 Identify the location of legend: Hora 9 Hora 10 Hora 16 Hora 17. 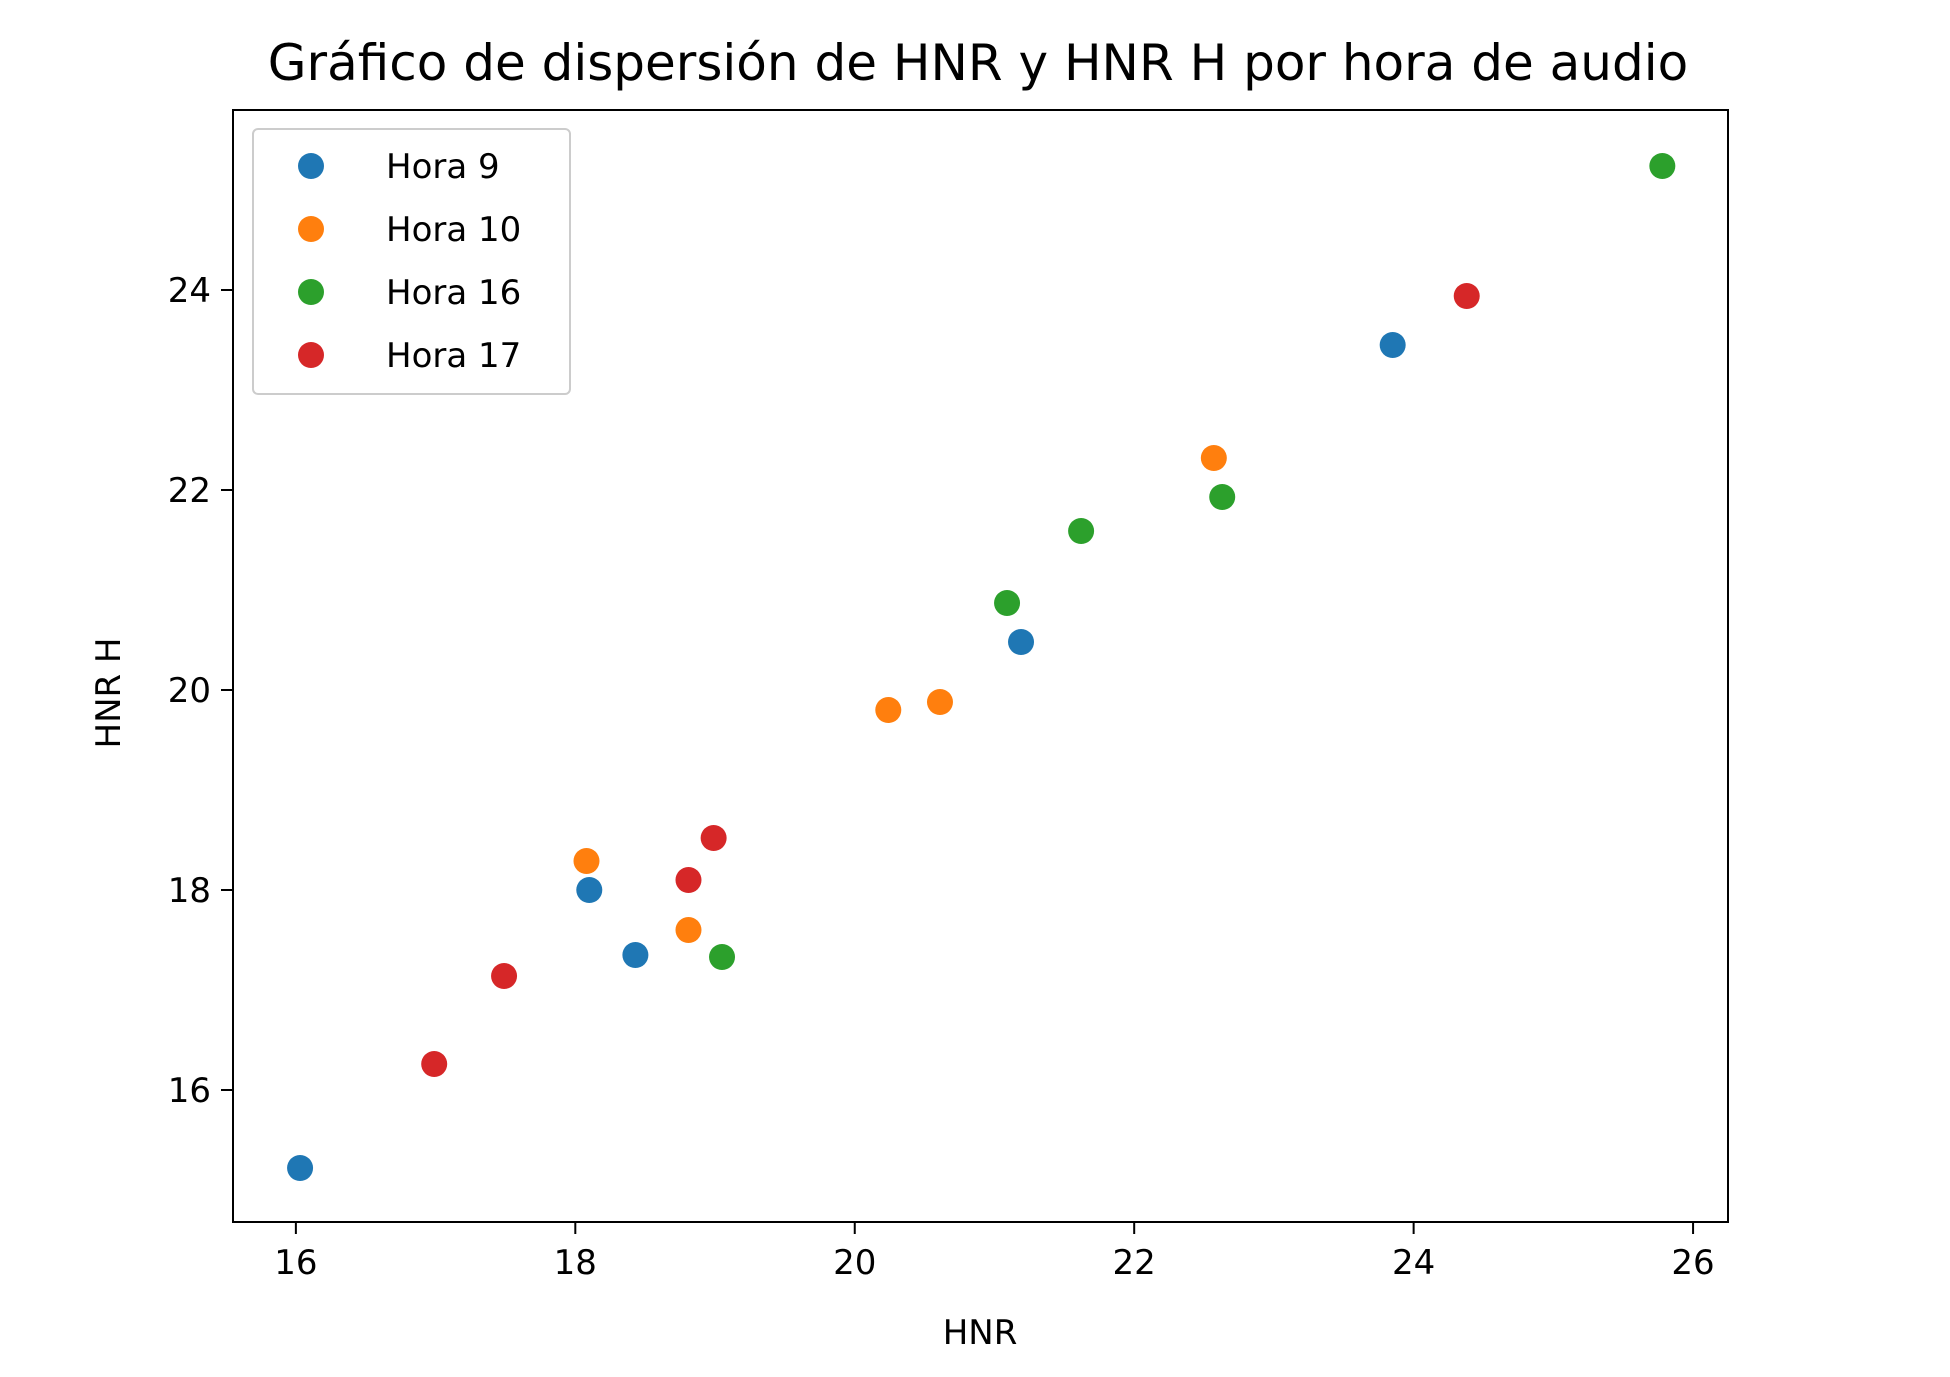
(411, 261).